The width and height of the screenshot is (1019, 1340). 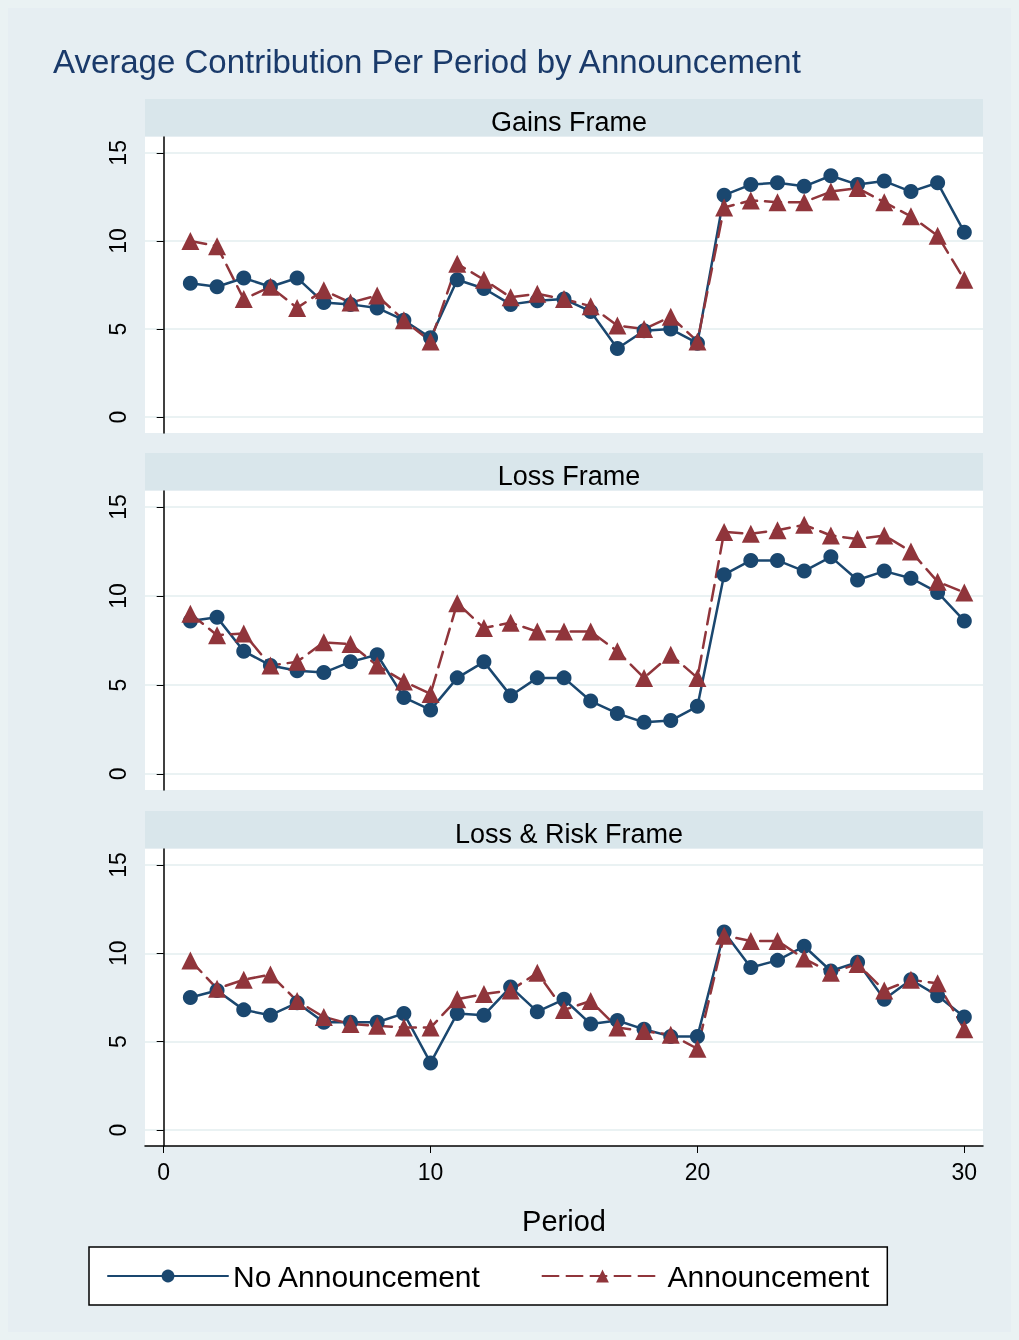 I want to click on x-tick-label: 30, so click(x=964, y=1171).